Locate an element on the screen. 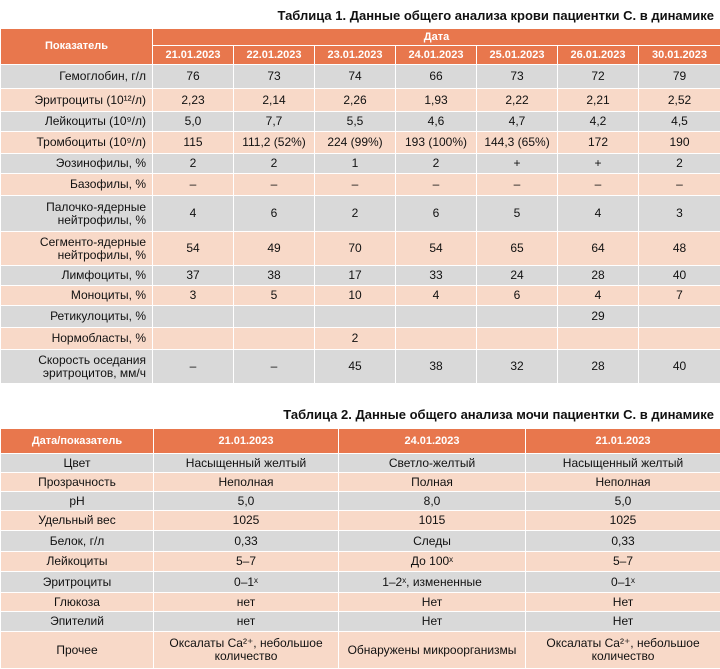 The image size is (720, 669). header-date-cell: 30.01.2023 is located at coordinates (679, 55).